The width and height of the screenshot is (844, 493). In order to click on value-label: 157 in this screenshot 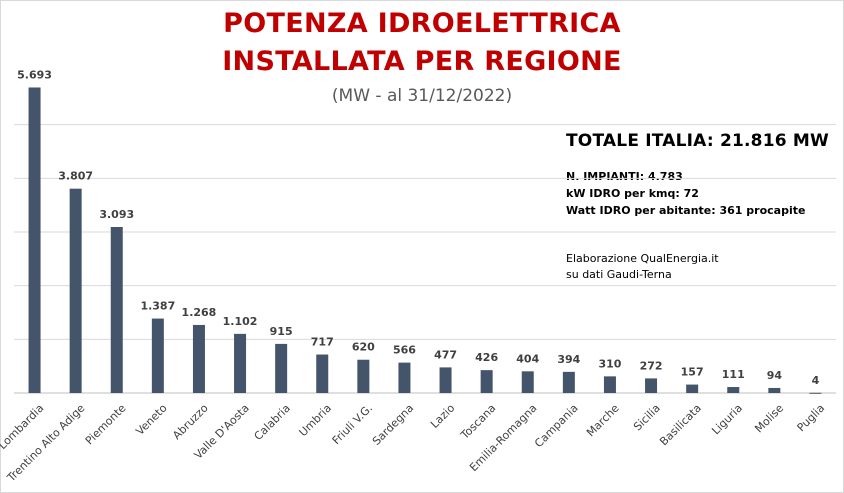, I will do `click(692, 372)`.